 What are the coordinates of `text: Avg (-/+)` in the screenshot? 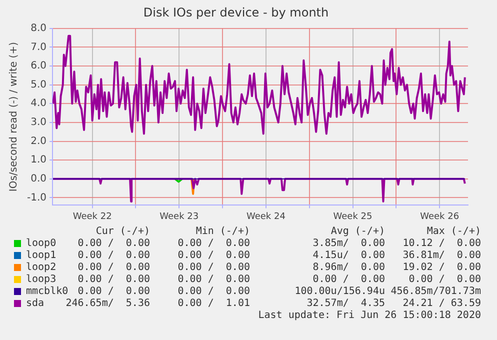 It's located at (357, 231).